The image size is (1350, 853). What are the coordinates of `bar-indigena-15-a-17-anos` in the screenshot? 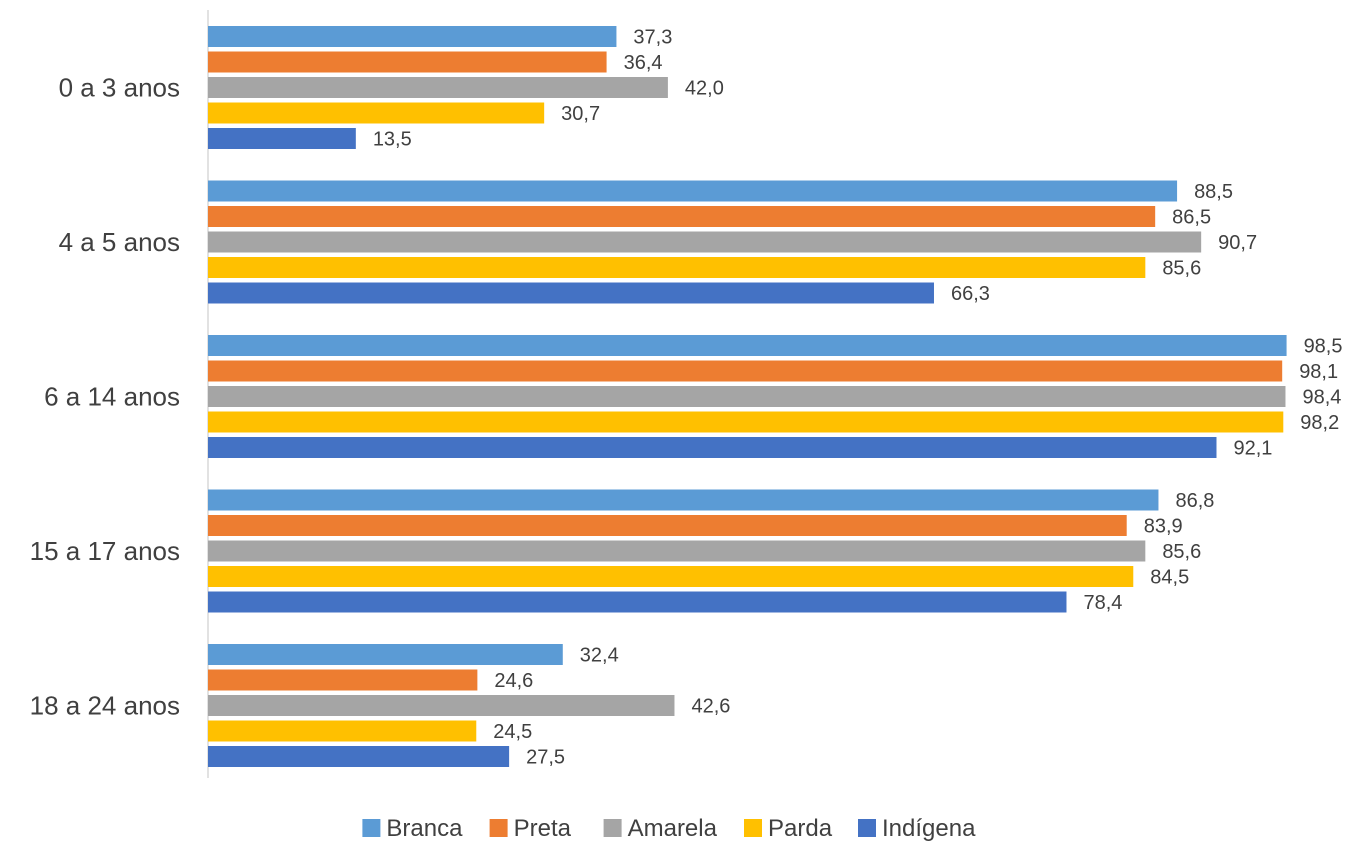 It's located at (637, 602).